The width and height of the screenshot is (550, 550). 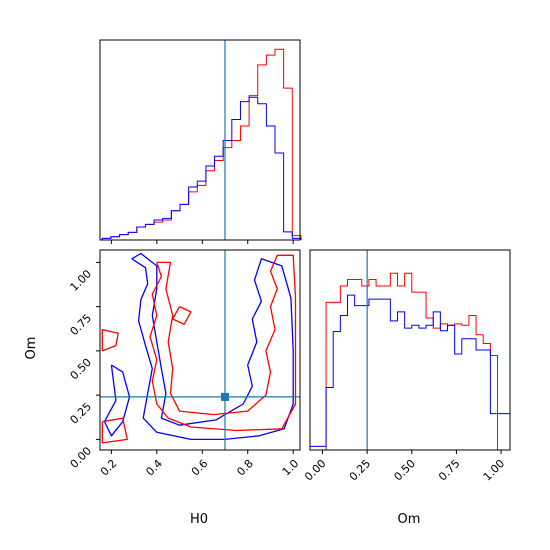 What do you see at coordinates (200, 468) in the screenshot?
I see `joint-x-tick-label-2: 0.6` at bounding box center [200, 468].